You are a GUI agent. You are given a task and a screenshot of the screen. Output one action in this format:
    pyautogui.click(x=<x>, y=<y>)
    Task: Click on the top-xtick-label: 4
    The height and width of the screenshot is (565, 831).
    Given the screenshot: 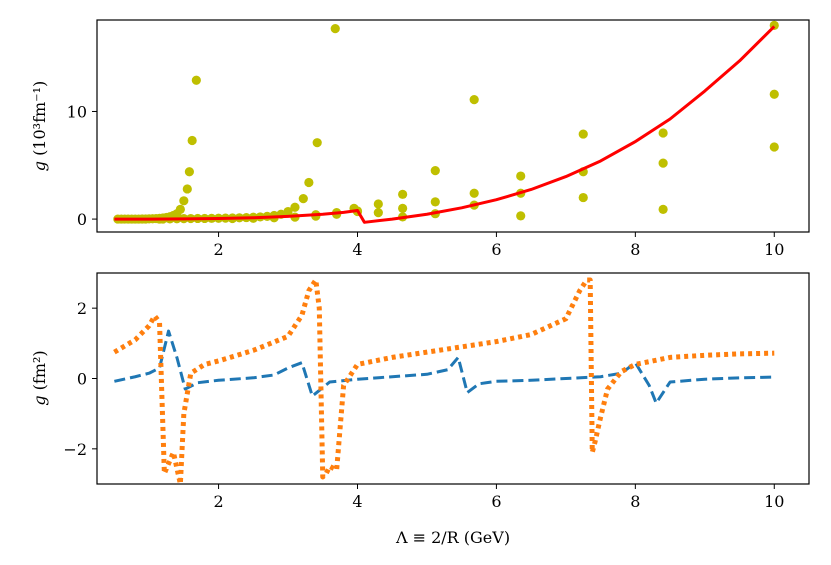 What is the action you would take?
    pyautogui.click(x=357, y=249)
    